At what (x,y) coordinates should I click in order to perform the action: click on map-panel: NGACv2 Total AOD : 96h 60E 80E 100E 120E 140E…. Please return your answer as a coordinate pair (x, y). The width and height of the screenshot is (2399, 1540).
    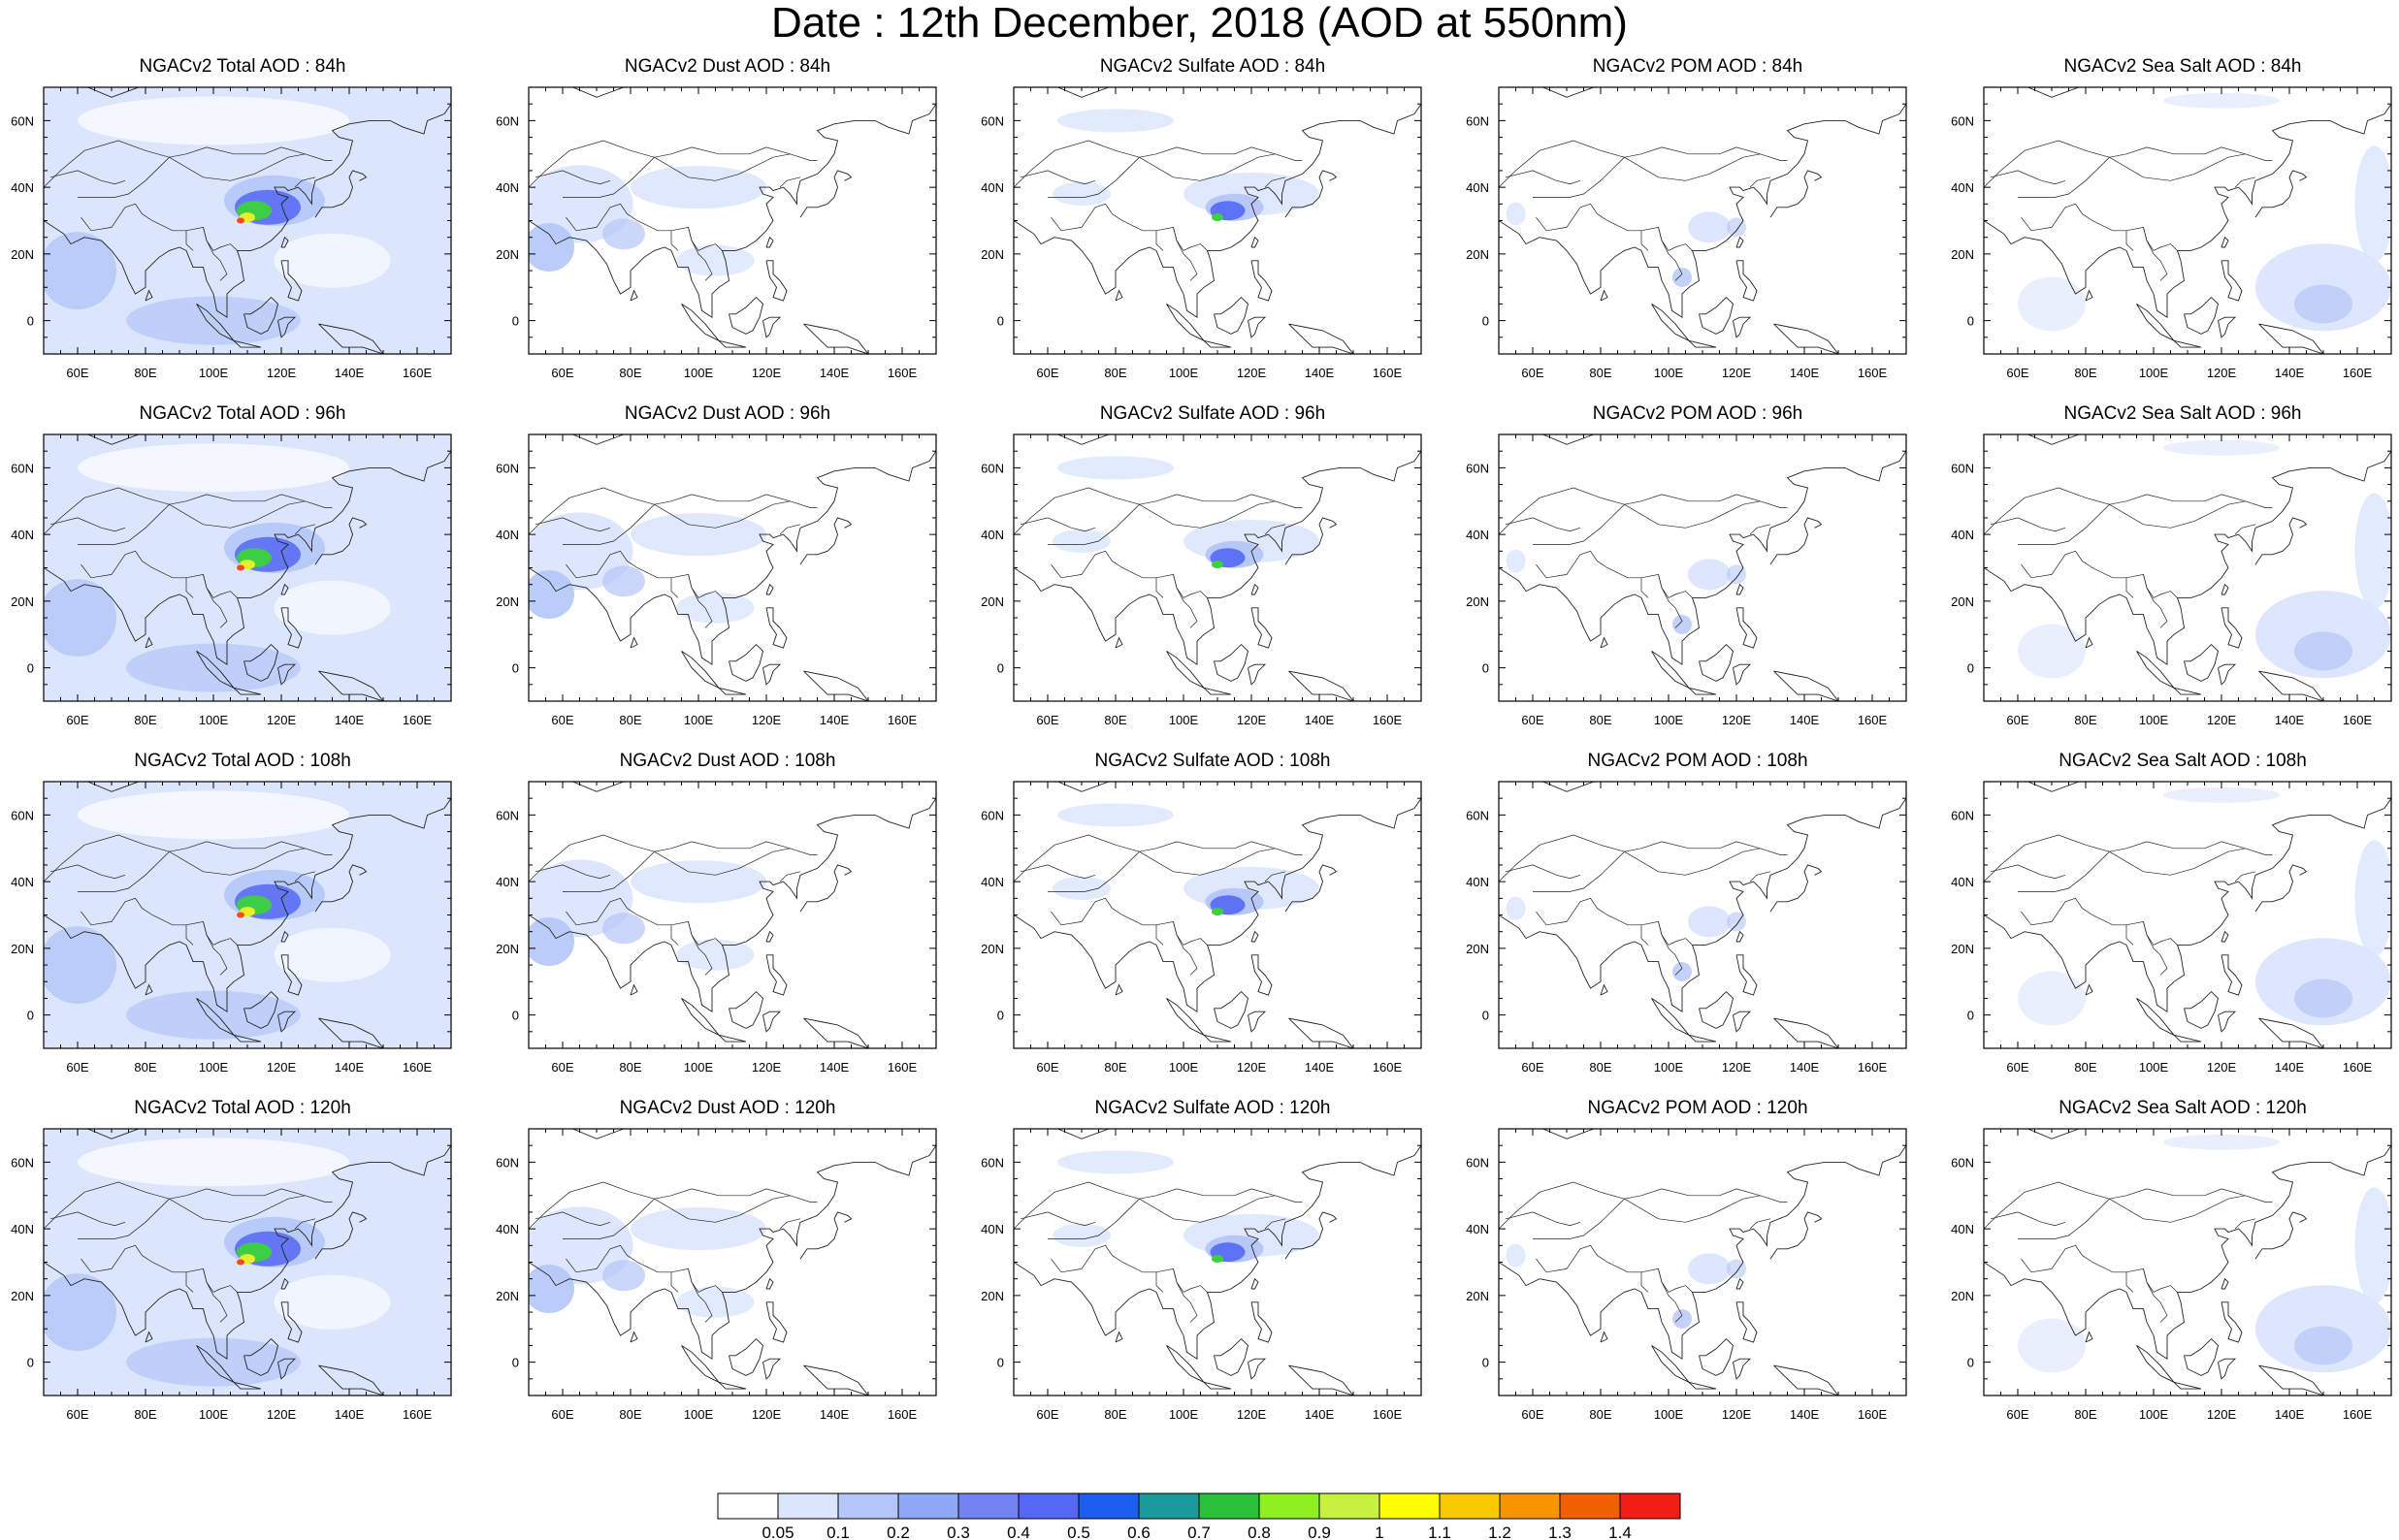
    Looking at the image, I should click on (243, 573).